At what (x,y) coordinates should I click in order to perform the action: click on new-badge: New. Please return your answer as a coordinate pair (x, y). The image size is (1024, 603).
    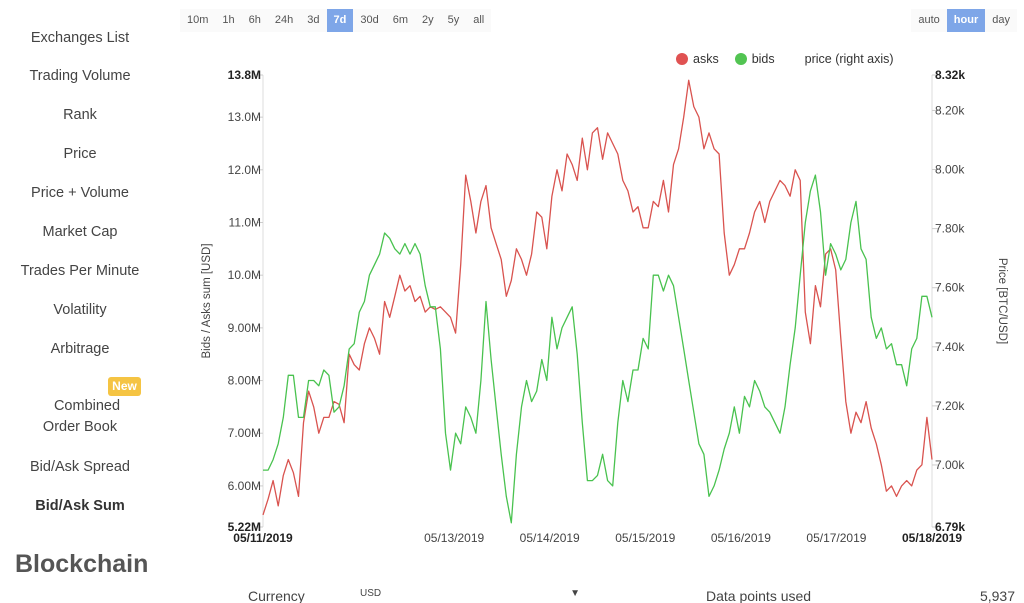
    Looking at the image, I should click on (124, 386).